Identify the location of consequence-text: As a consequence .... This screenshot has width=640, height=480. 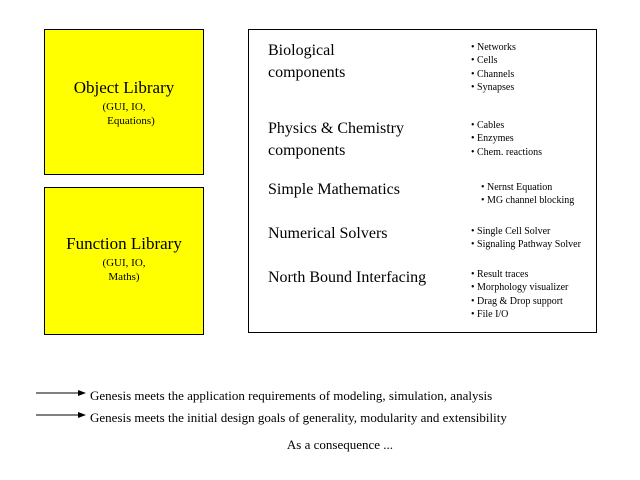
(340, 444).